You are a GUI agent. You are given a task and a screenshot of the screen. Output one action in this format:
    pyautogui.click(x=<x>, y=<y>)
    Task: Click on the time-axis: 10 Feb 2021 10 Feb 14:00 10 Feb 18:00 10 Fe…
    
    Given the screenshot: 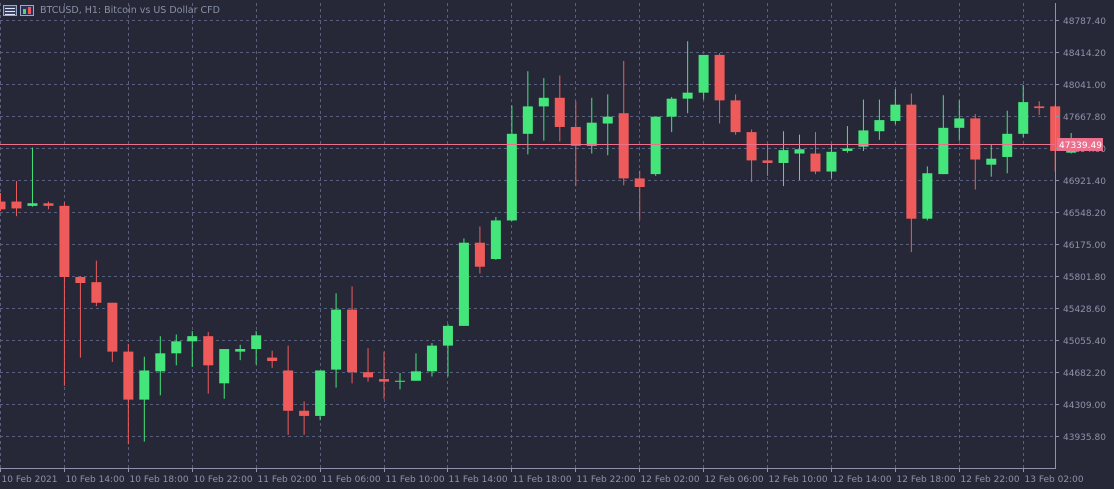 What is the action you would take?
    pyautogui.click(x=542, y=476)
    